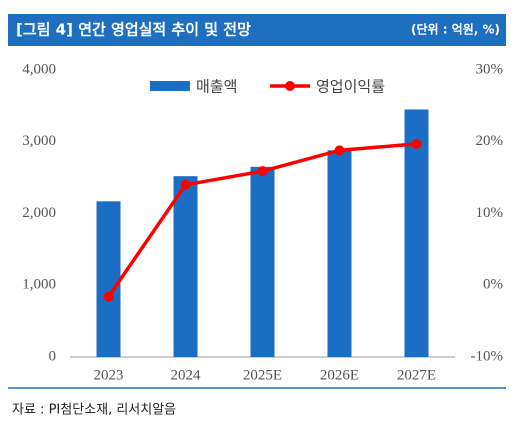 The width and height of the screenshot is (514, 442). I want to click on y2-tick-label: 30%, so click(490, 69).